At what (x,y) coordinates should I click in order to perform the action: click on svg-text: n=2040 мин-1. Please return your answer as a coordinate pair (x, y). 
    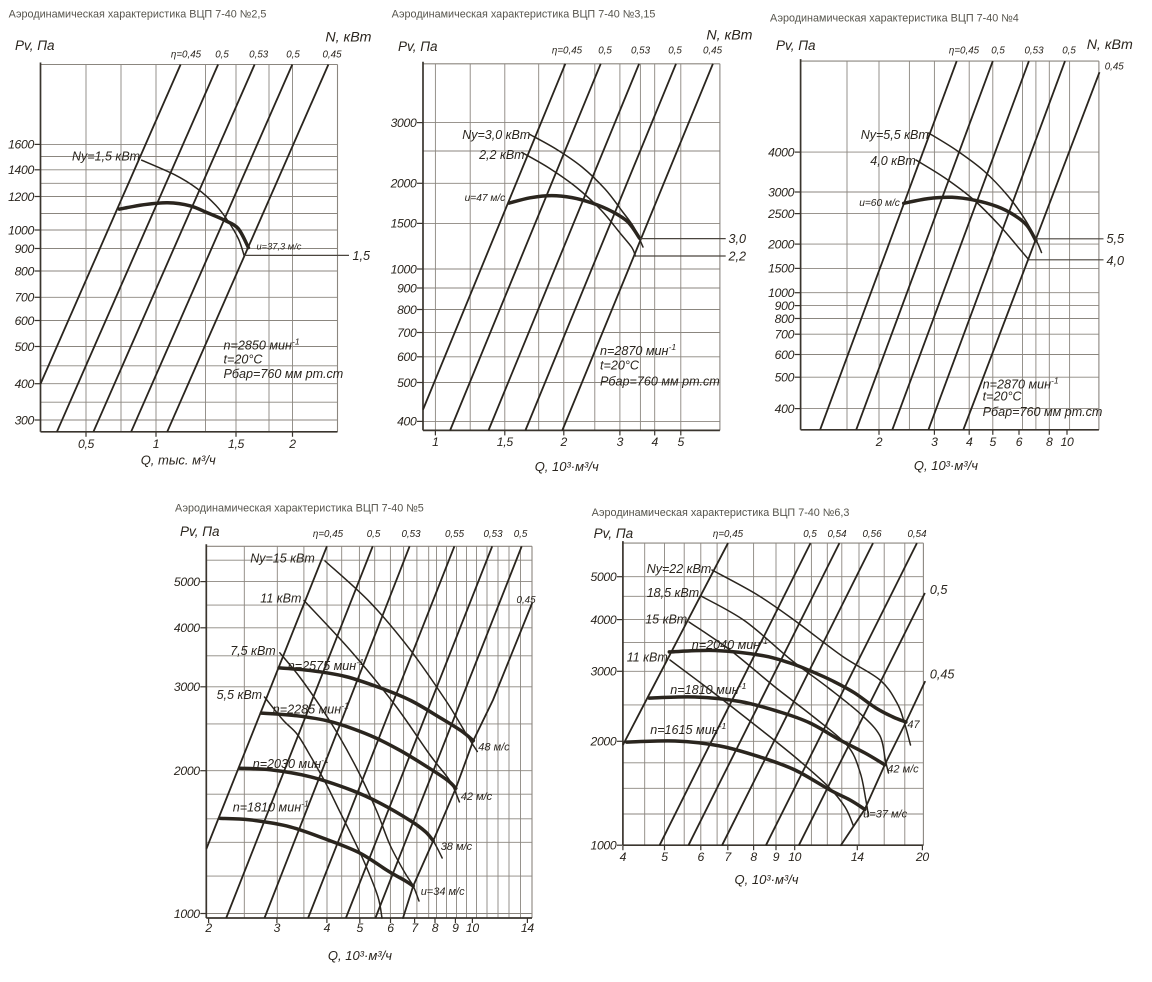
    Looking at the image, I should click on (730, 644).